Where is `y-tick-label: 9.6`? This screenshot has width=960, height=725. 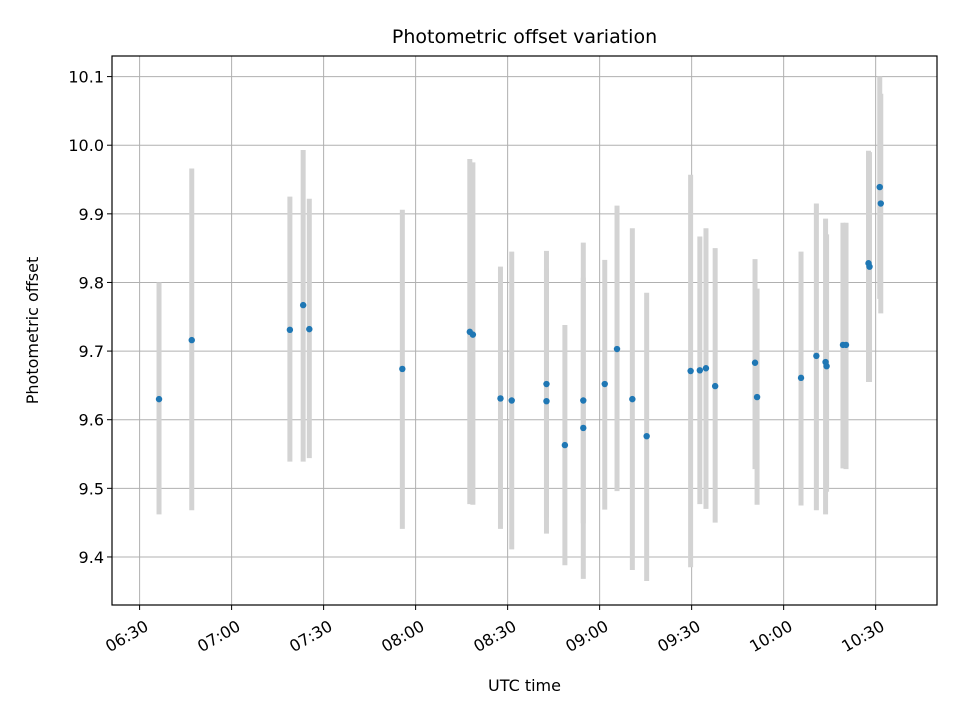
y-tick-label: 9.6 is located at coordinates (91, 420).